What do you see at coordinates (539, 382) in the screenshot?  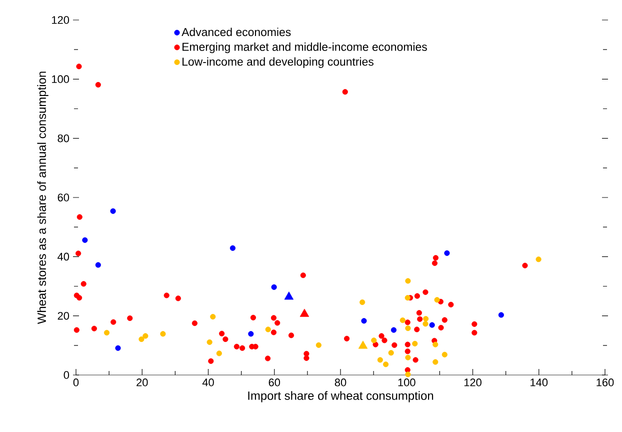 I see `x-tick-label: 140` at bounding box center [539, 382].